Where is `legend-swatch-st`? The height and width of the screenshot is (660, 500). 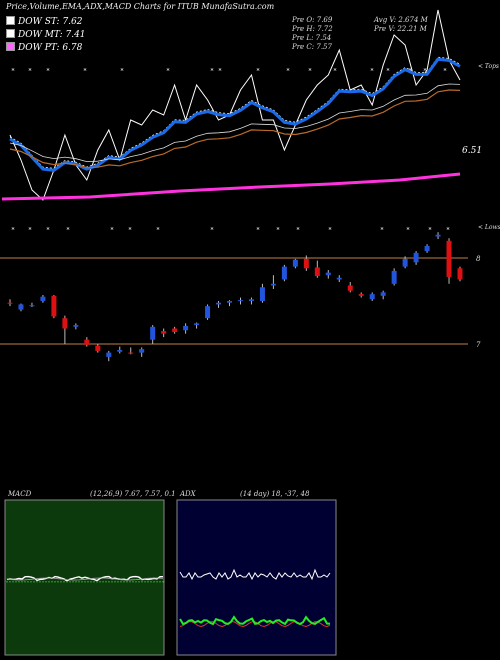 legend-swatch-st is located at coordinates (10, 20).